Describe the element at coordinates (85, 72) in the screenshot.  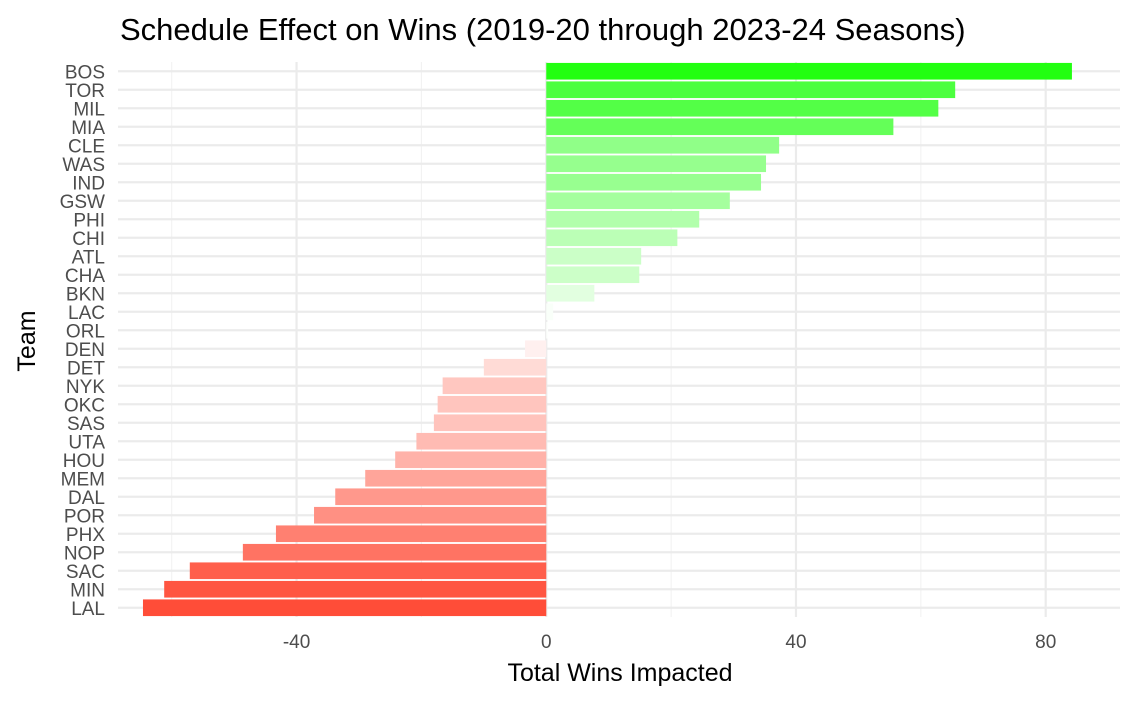
I see `y-tick-label-bos: BOS` at that location.